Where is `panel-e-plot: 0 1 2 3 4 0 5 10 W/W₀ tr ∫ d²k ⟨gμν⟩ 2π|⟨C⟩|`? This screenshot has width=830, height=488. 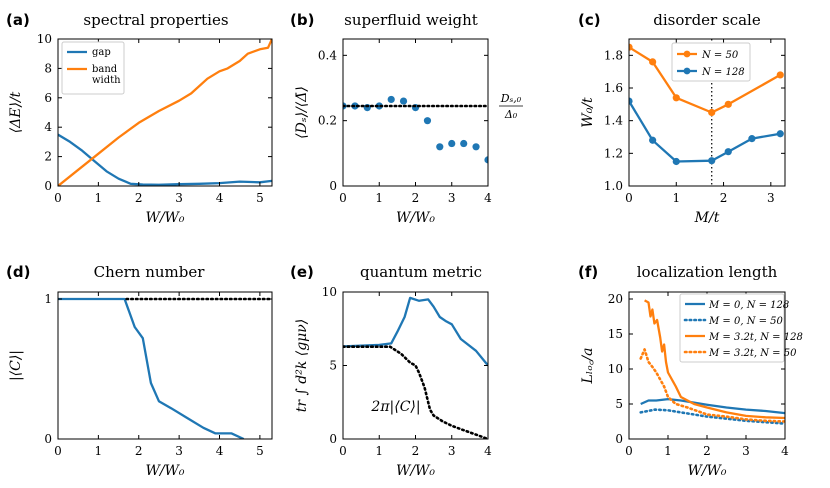 panel-e-plot: 0 1 2 3 4 0 5 10 W/W₀ tr ∫ d²k ⟨gμν⟩ 2π|⟨C⟩| is located at coordinates (393, 382).